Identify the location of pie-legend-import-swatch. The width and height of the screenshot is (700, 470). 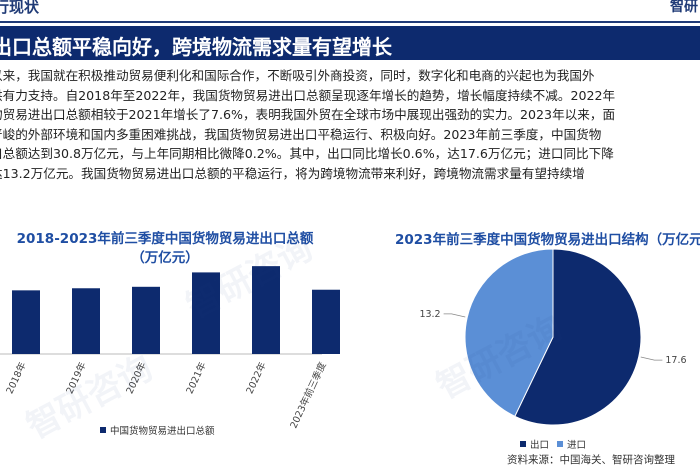
(560, 444).